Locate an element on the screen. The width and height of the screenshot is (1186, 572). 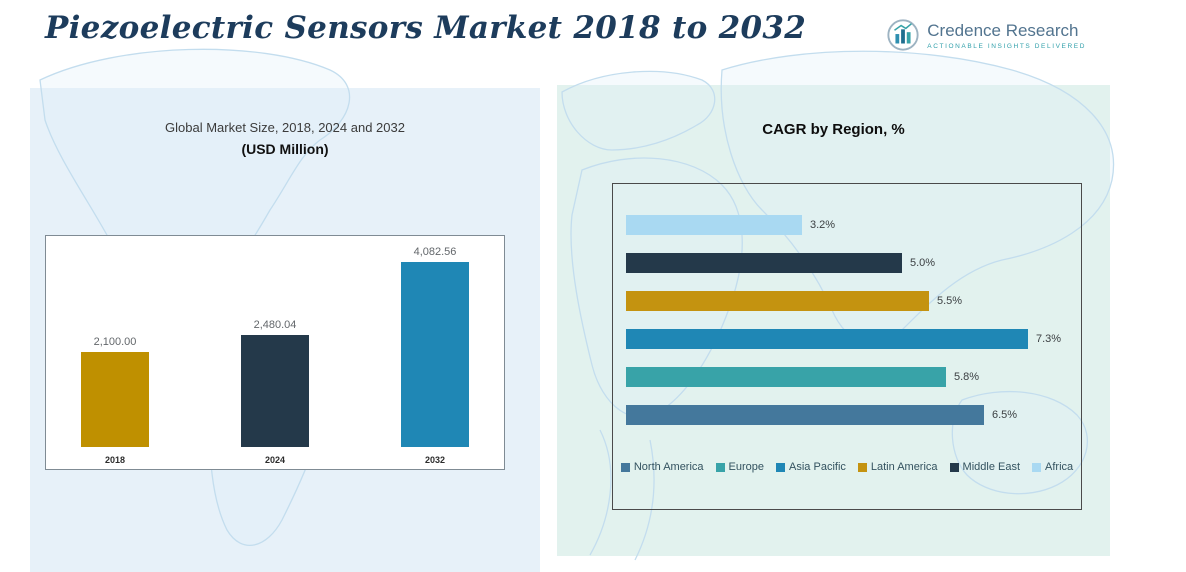
bar-column-2024: 2,480.04 is located at coordinates (275, 383).